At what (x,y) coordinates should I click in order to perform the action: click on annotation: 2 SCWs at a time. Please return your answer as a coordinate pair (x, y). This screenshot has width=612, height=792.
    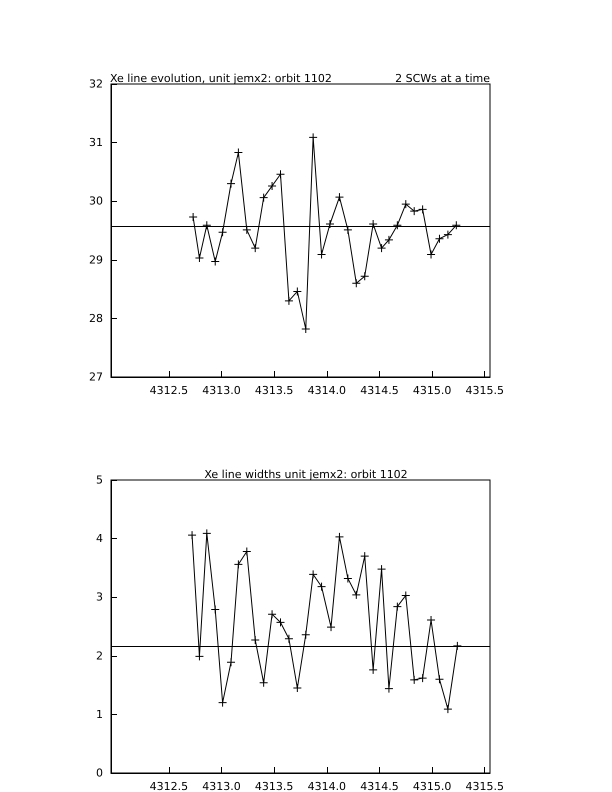
    Looking at the image, I should click on (442, 78).